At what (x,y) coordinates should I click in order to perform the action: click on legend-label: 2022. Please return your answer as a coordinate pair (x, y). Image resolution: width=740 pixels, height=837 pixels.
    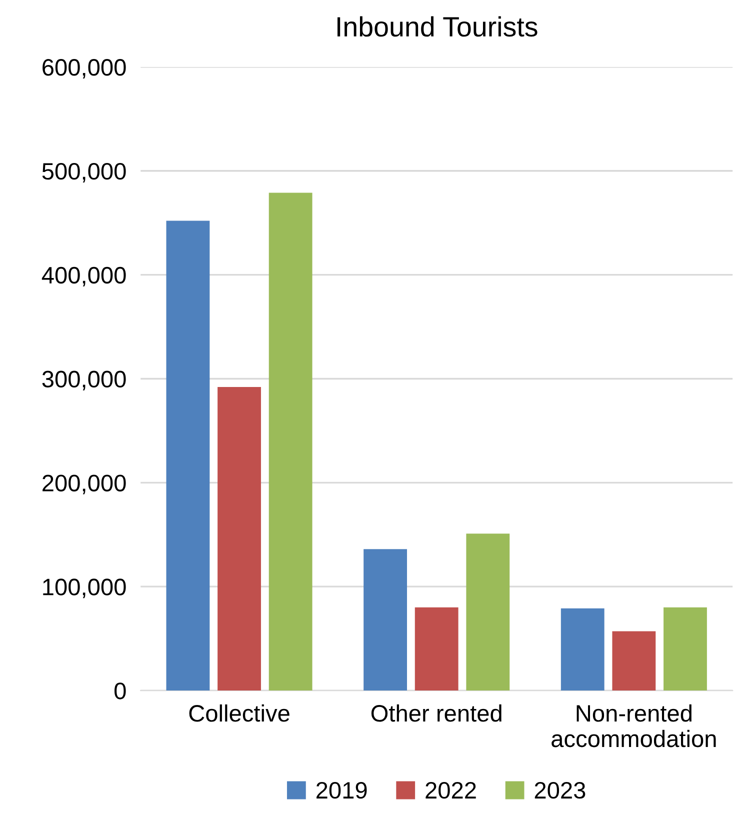
    Looking at the image, I should click on (451, 790).